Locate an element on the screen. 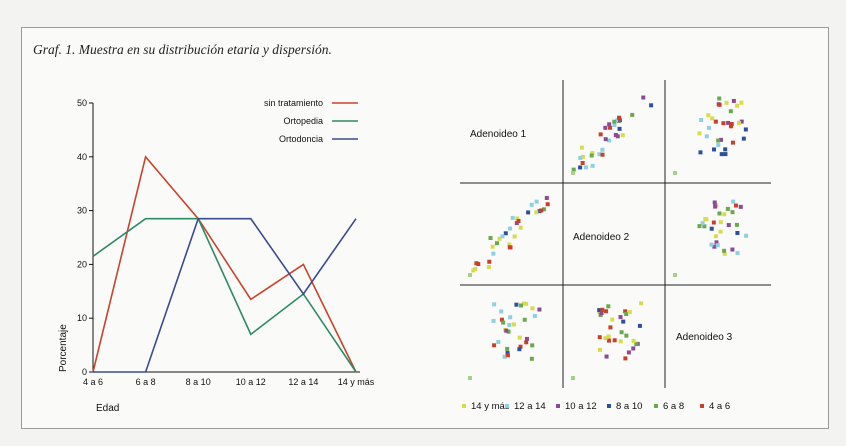 The height and width of the screenshot is (446, 846). series-line is located at coordinates (225, 295).